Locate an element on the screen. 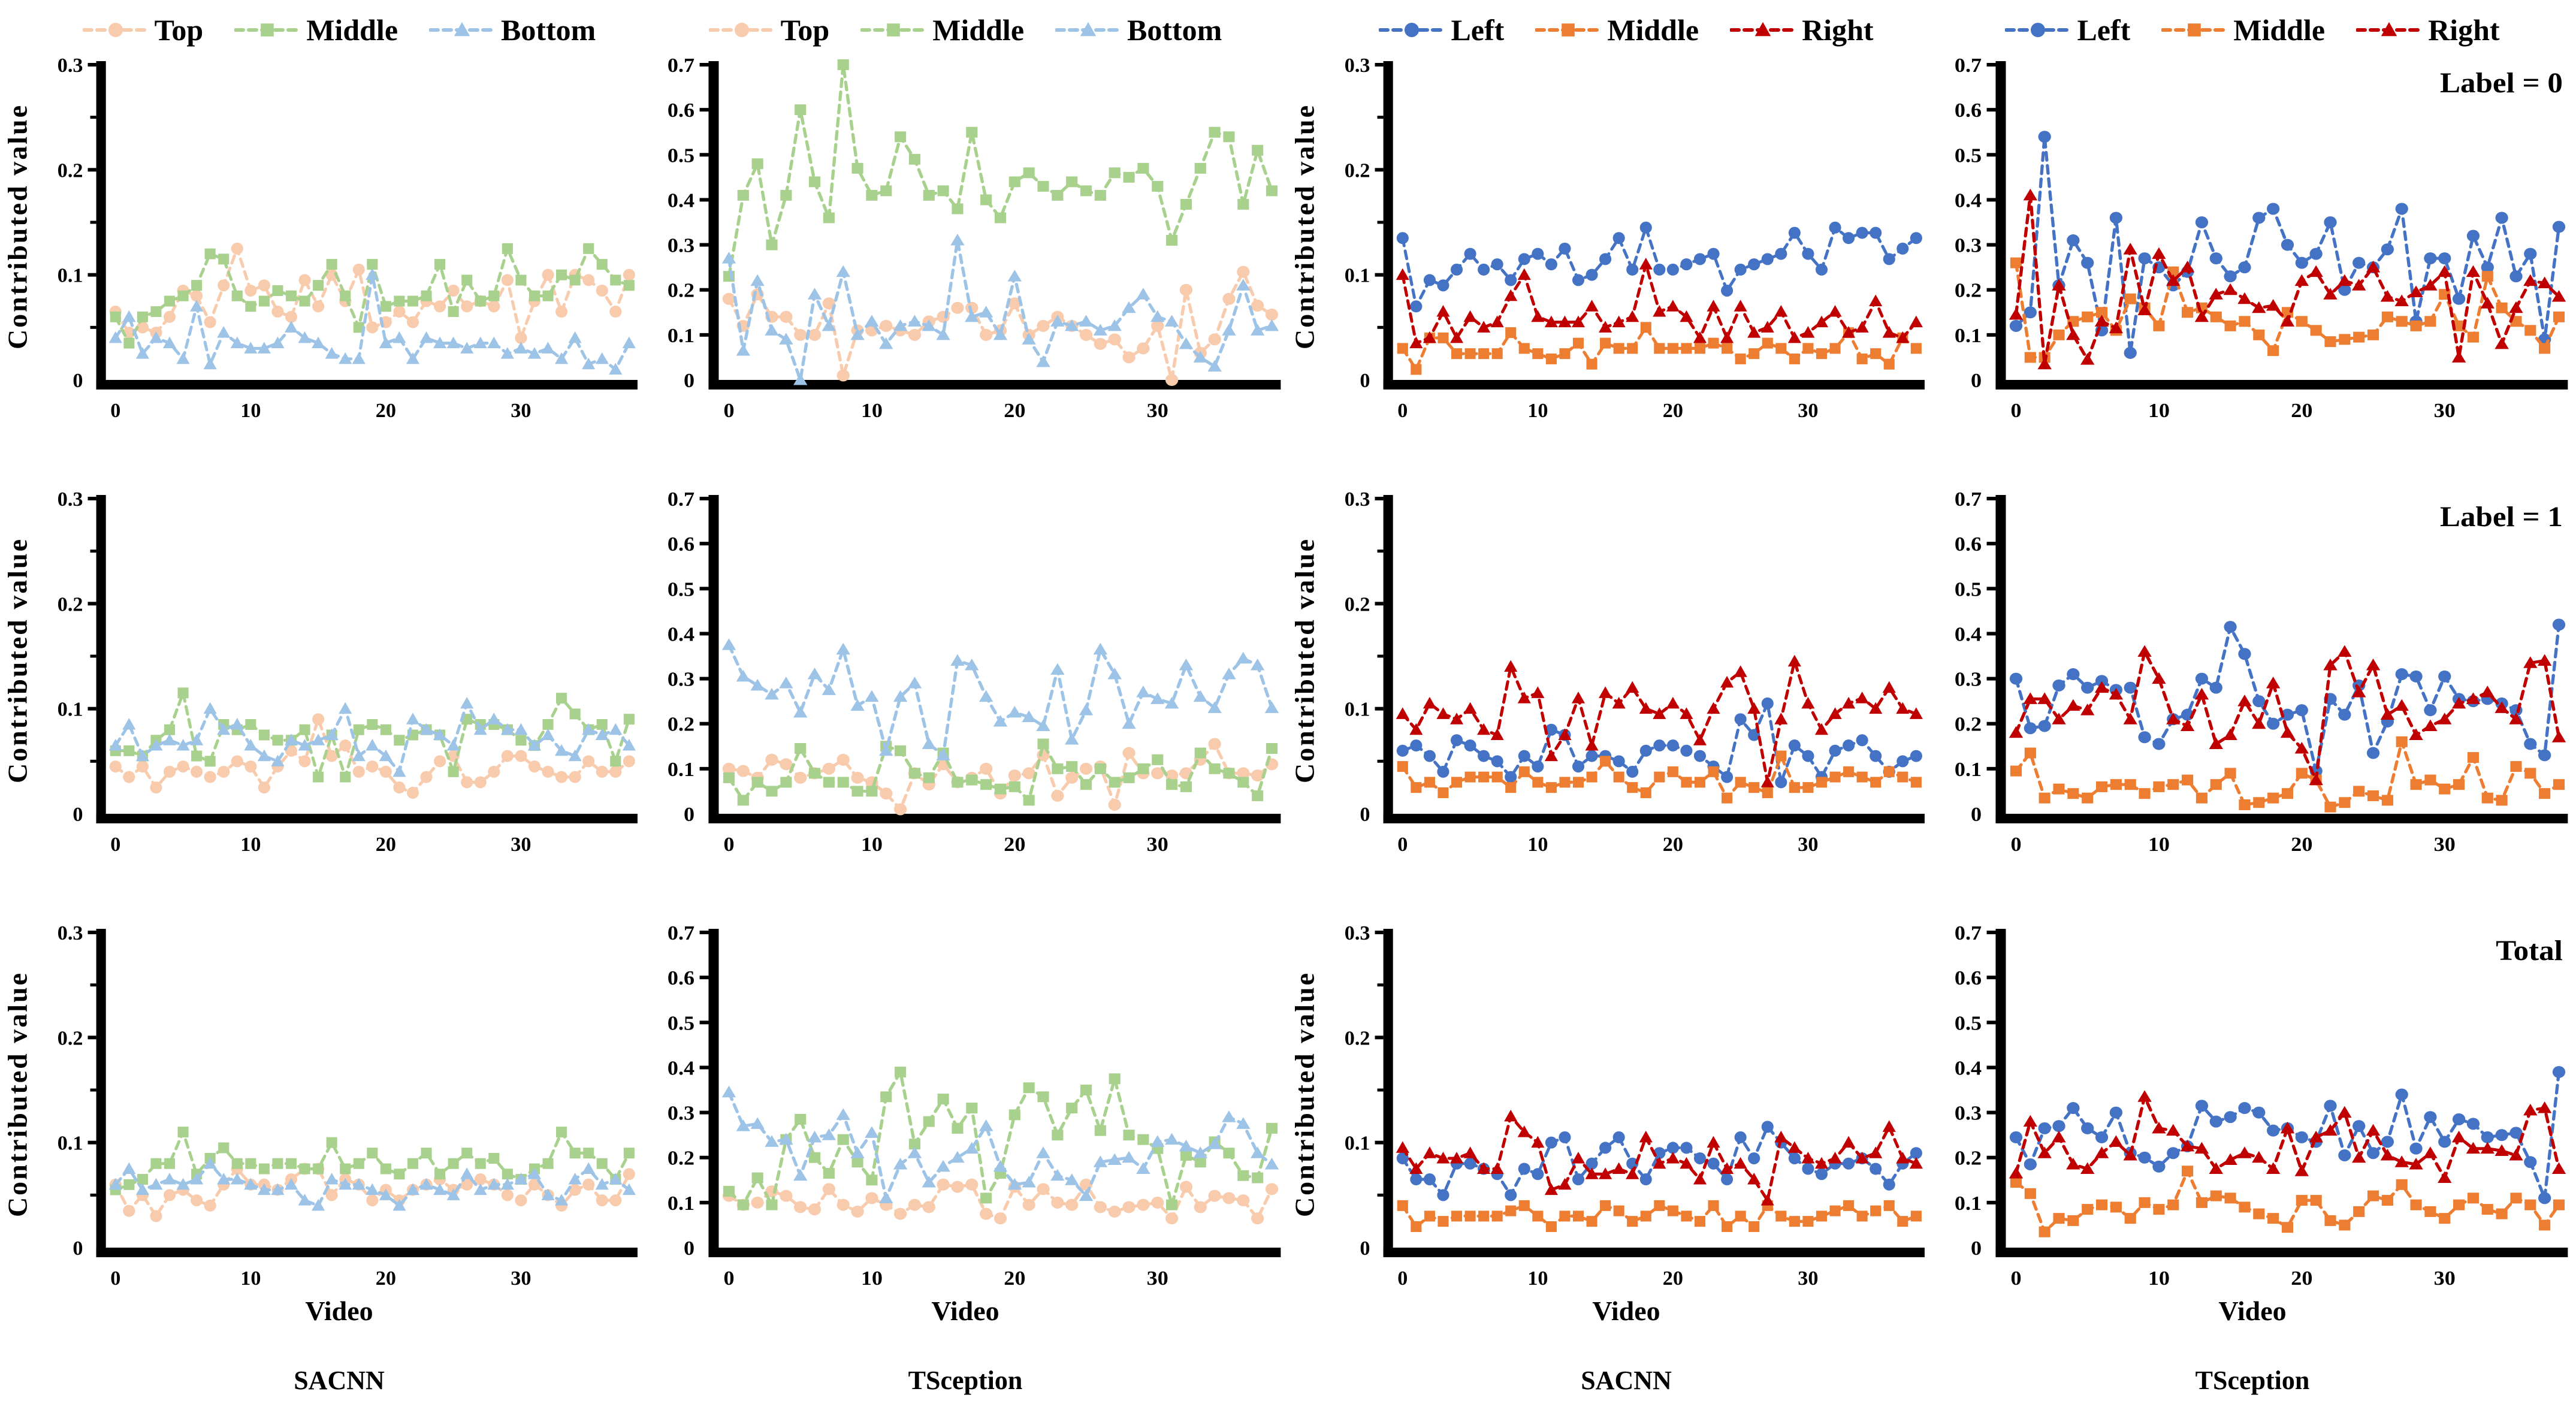 The width and height of the screenshot is (2576, 1428). line-chart: 0 0.1 0.2 0.3 0.4 0.5 0.6 0.7 0 10 20 30 Label = 0 is located at coordinates (2262, 240).